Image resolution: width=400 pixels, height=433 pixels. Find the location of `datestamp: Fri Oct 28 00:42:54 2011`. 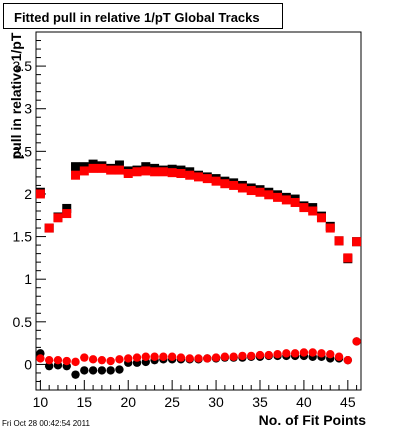

datestamp: Fri Oct 28 00:42:54 2011 is located at coordinates (46, 423).